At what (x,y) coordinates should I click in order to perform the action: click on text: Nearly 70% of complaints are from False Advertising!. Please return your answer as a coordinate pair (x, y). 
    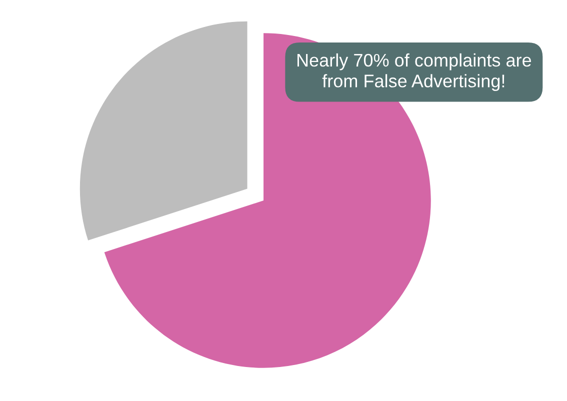
    Looking at the image, I should click on (414, 72).